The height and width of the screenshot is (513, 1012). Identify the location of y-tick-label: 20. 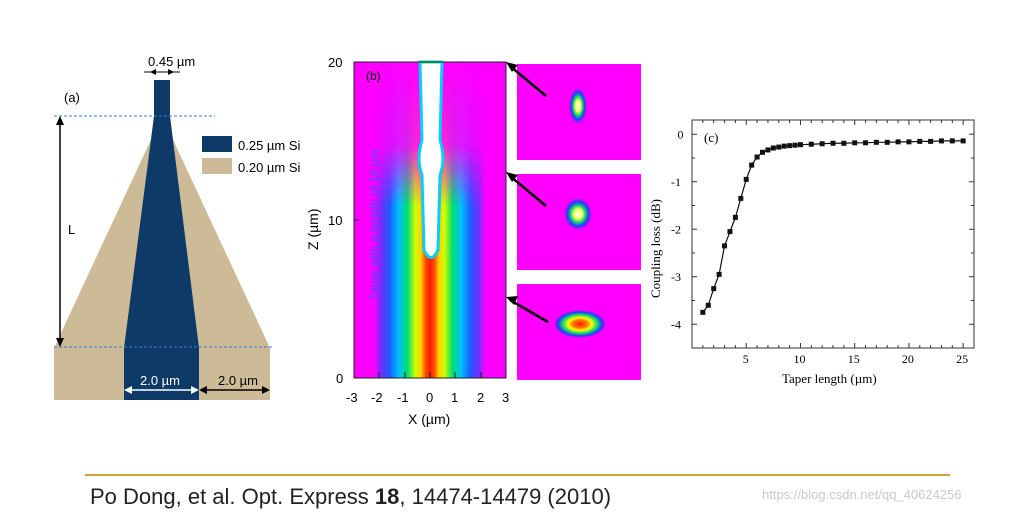
(335, 62).